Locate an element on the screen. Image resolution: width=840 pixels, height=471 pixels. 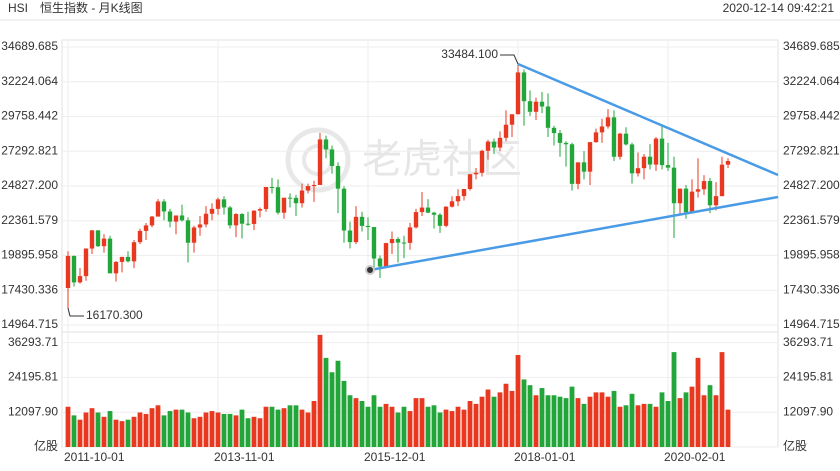
timestamp: 2020-12-14 09:42:21 is located at coordinates (779, 8).